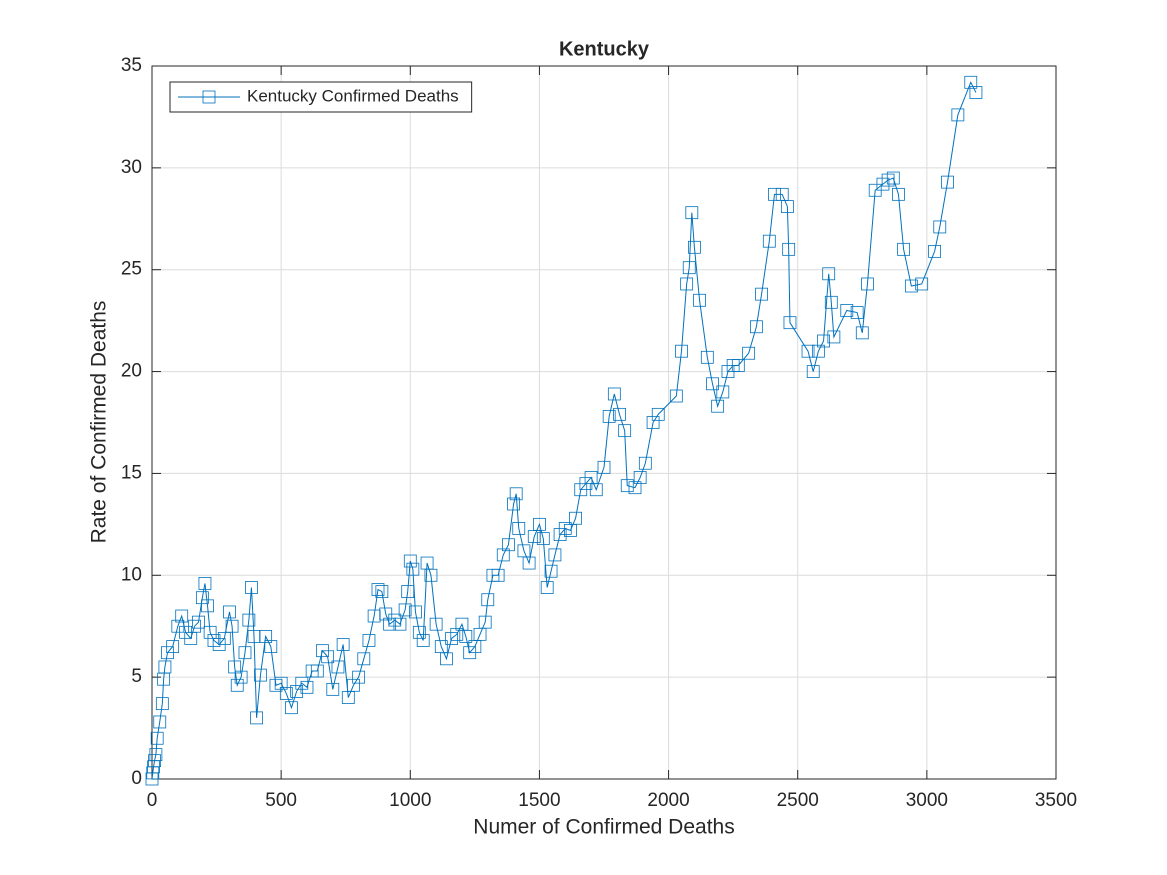 The image size is (1167, 875). Describe the element at coordinates (353, 95) in the screenshot. I see `legend-label: Kentucky Confirmed Deaths` at that location.